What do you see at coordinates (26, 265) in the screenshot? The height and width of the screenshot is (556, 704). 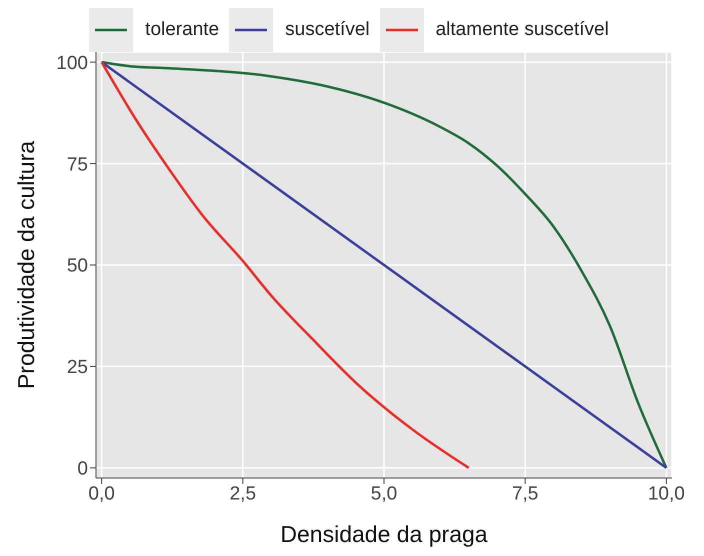 I see `y-axis-title: Produtividade da cultura` at bounding box center [26, 265].